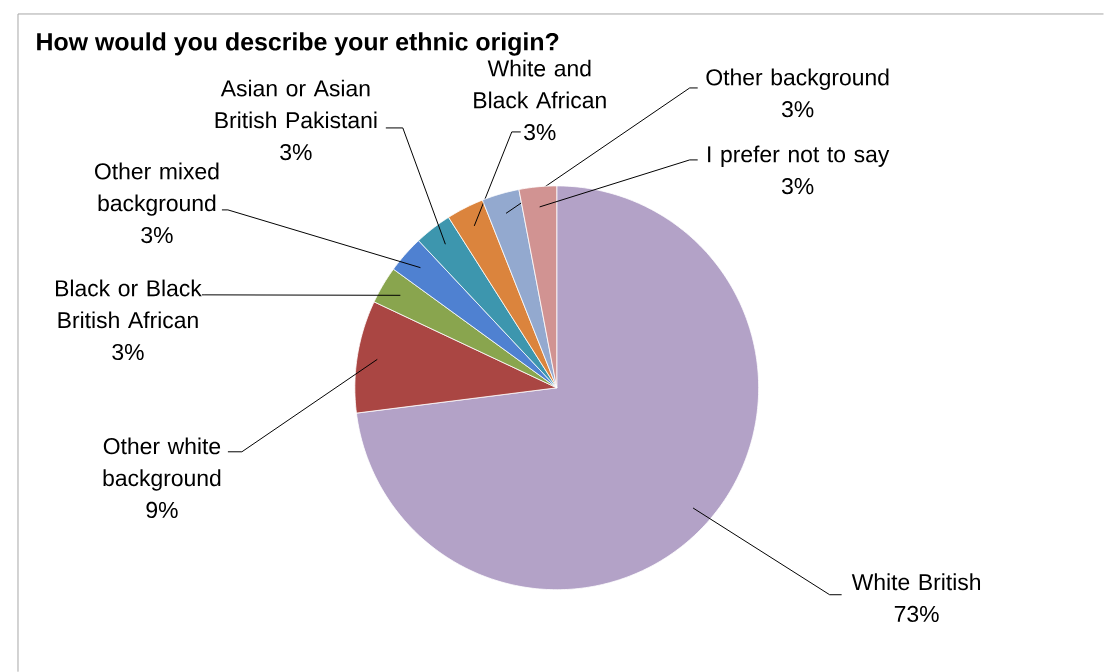  I want to click on slice-label: Asian or Asian British Pakistani, so click(296, 104).